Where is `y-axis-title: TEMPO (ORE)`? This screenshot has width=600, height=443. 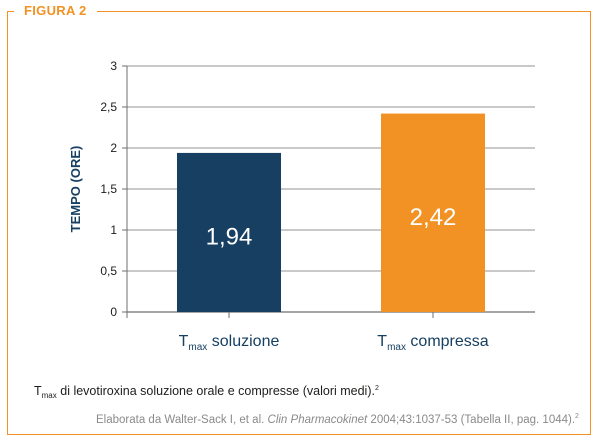
y-axis-title: TEMPO (ORE) is located at coordinates (75, 189).